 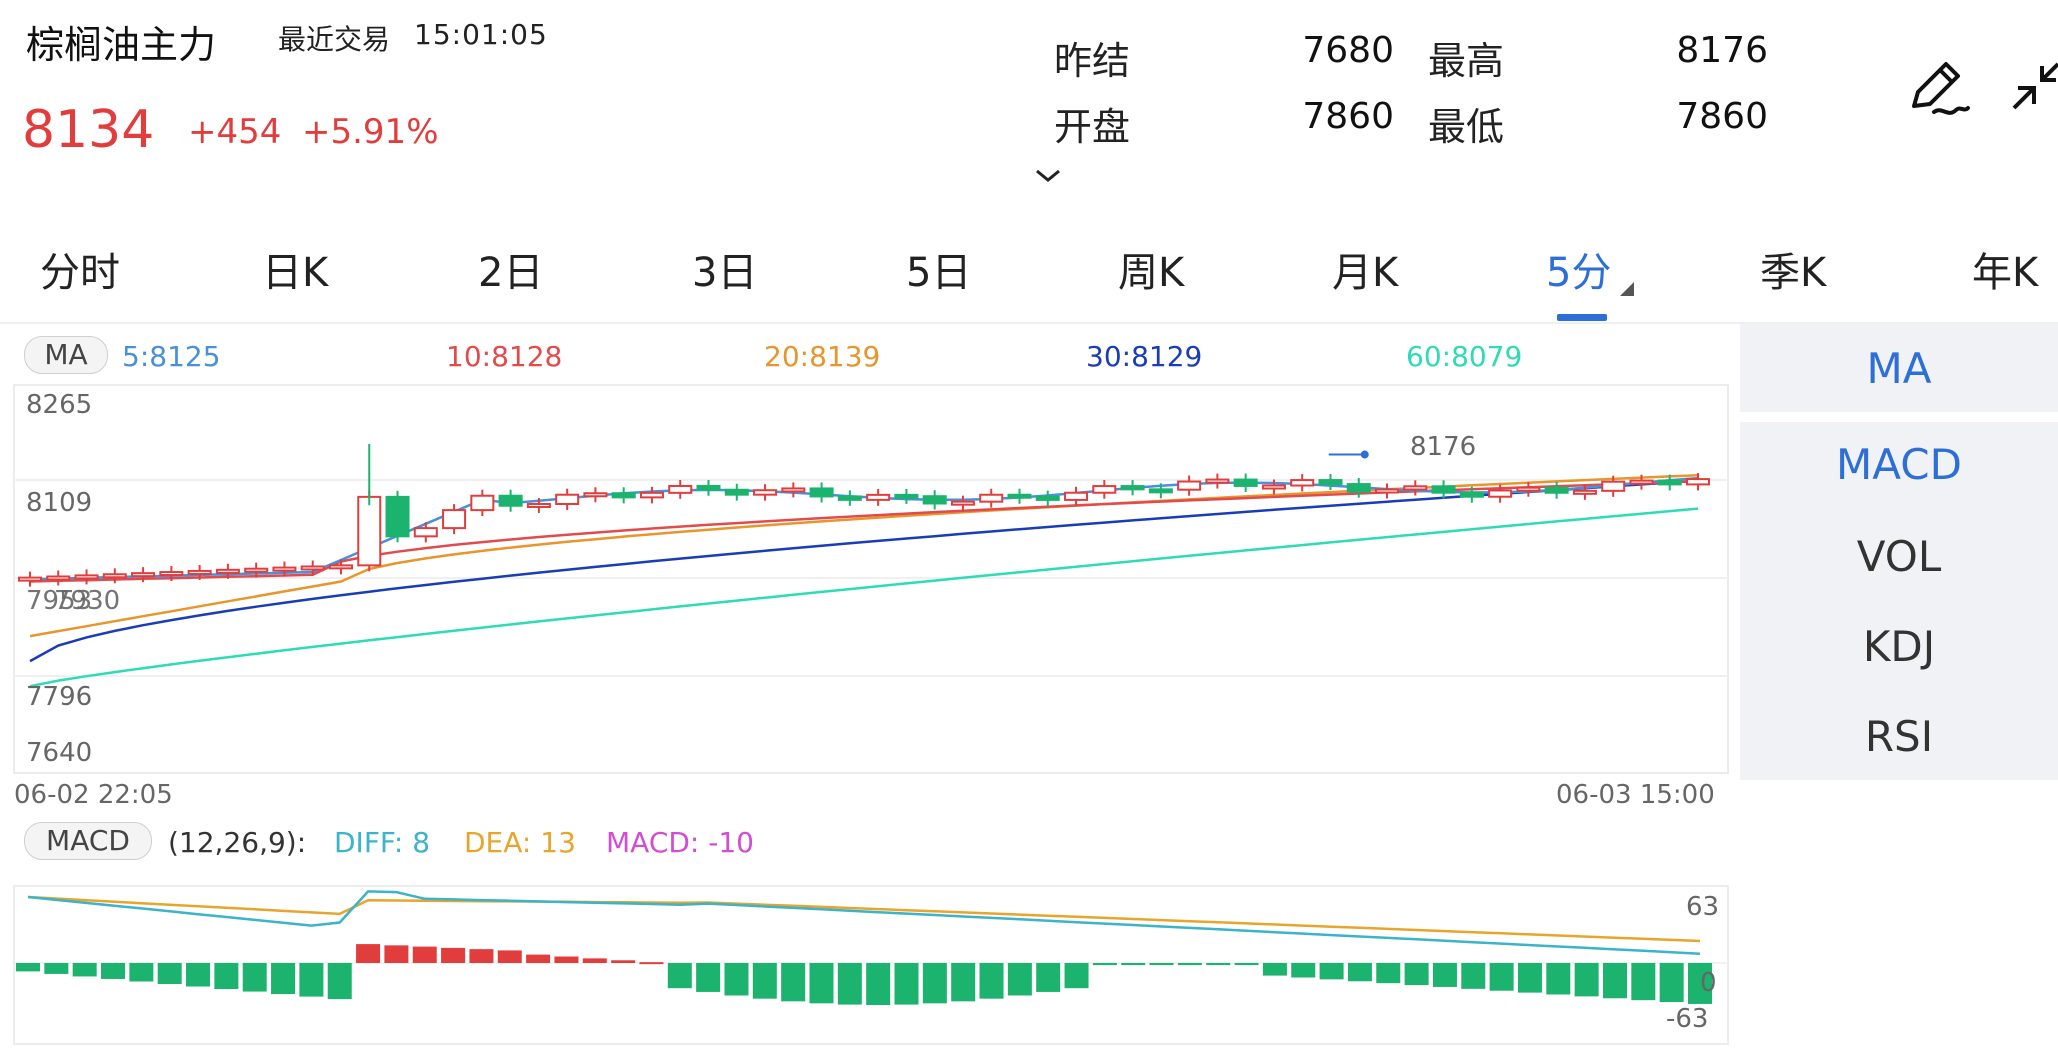 I want to click on macd-chart-frame, so click(x=871, y=965).